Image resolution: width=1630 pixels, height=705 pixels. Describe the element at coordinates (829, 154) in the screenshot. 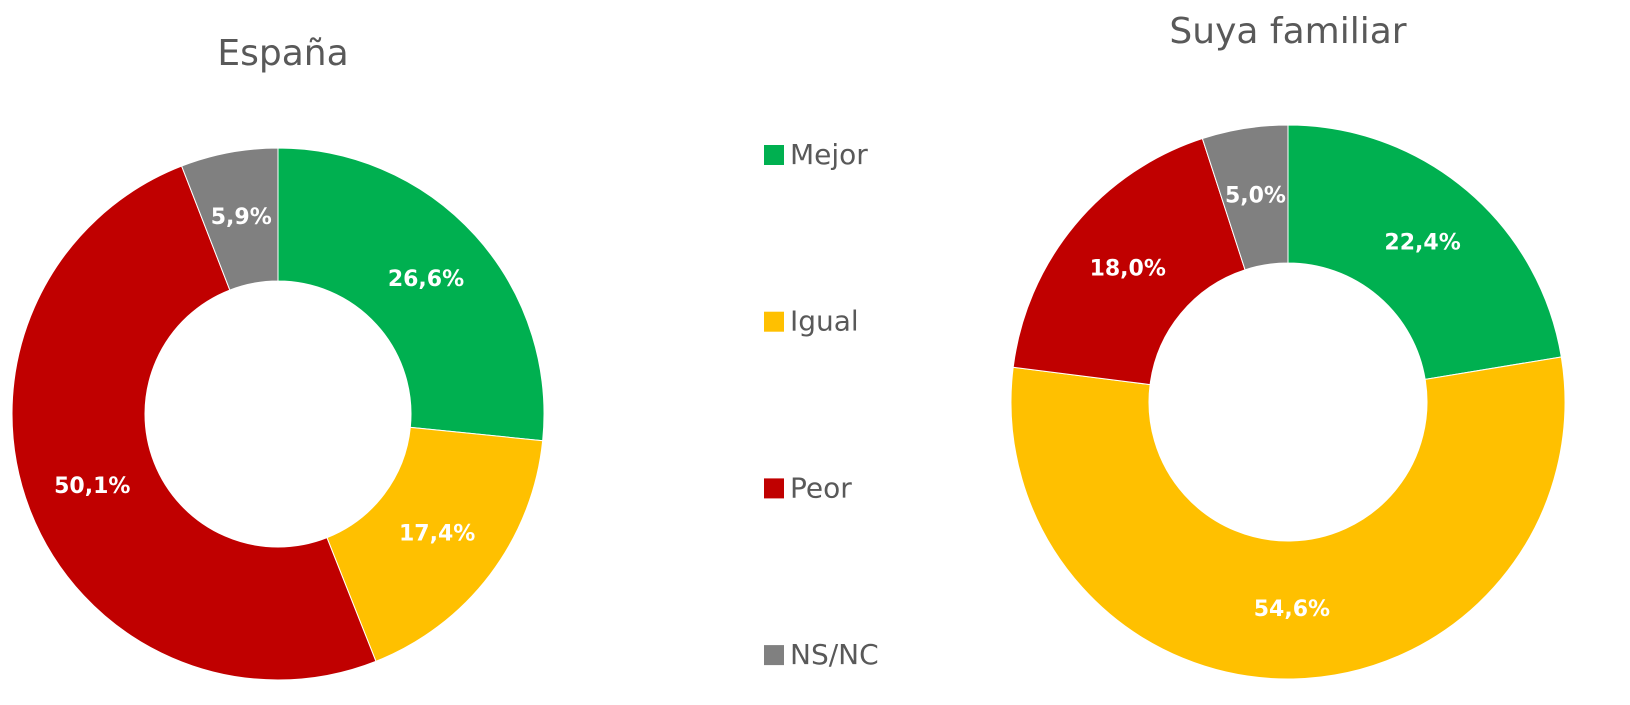

I see `legend-label: Mejor` at that location.